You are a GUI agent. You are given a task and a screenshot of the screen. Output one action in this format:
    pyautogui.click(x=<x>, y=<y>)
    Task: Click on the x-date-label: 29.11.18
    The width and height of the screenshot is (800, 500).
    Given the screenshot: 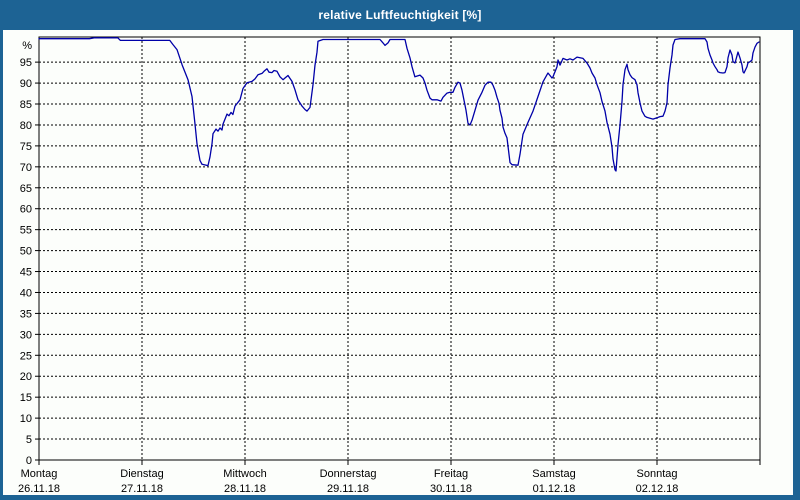 What is the action you would take?
    pyautogui.click(x=348, y=489)
    